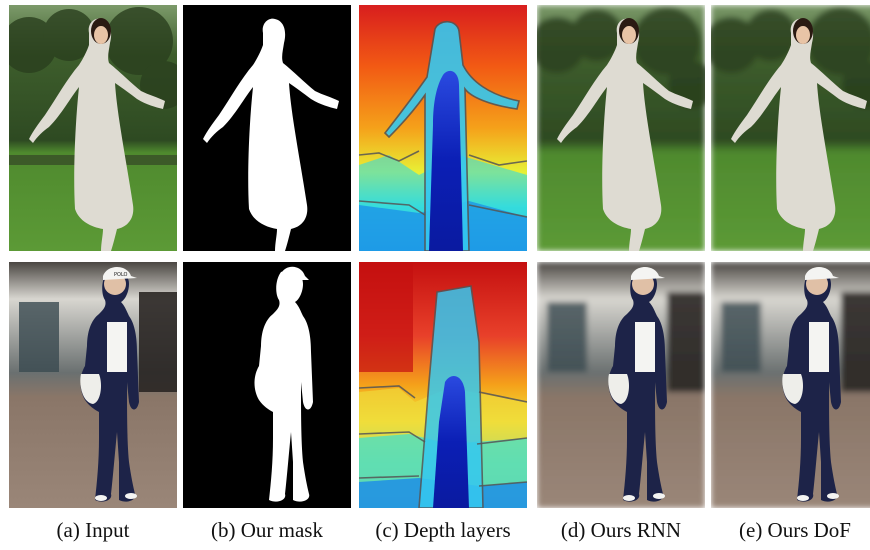 The height and width of the screenshot is (550, 870). I want to click on row1-depth-layers, so click(443, 128).